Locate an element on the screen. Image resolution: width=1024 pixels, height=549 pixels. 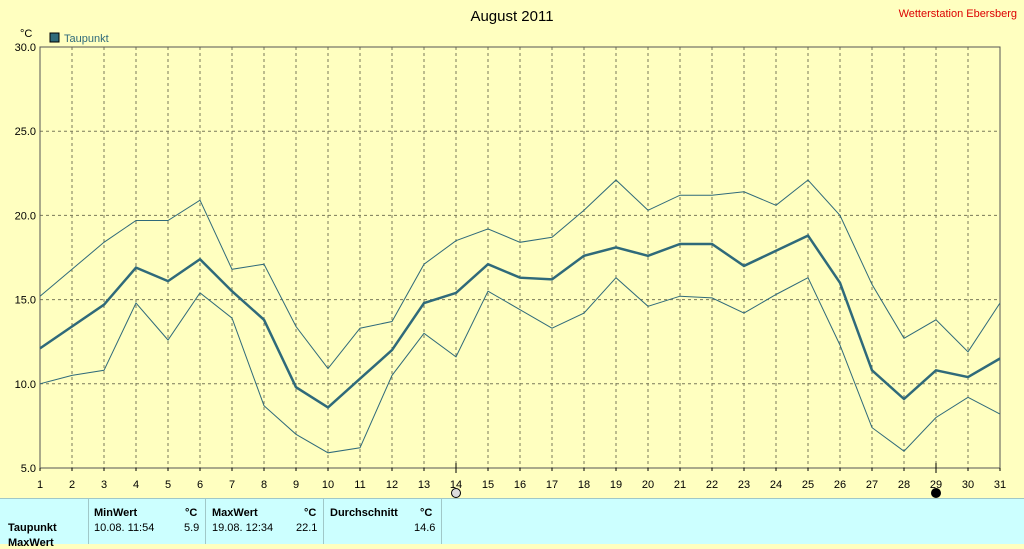
x-tick-label: 17 is located at coordinates (552, 485).